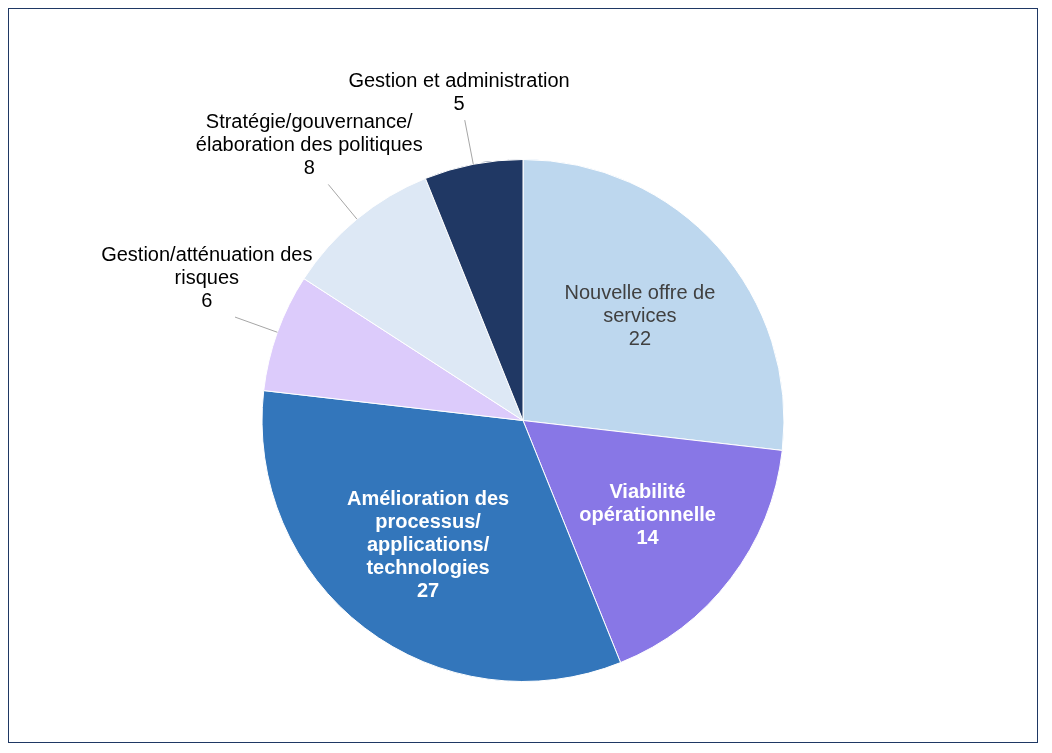 The width and height of the screenshot is (1052, 753). I want to click on slice-label: Stratégie/gouvernance/élaboration des politiques, so click(309, 133).